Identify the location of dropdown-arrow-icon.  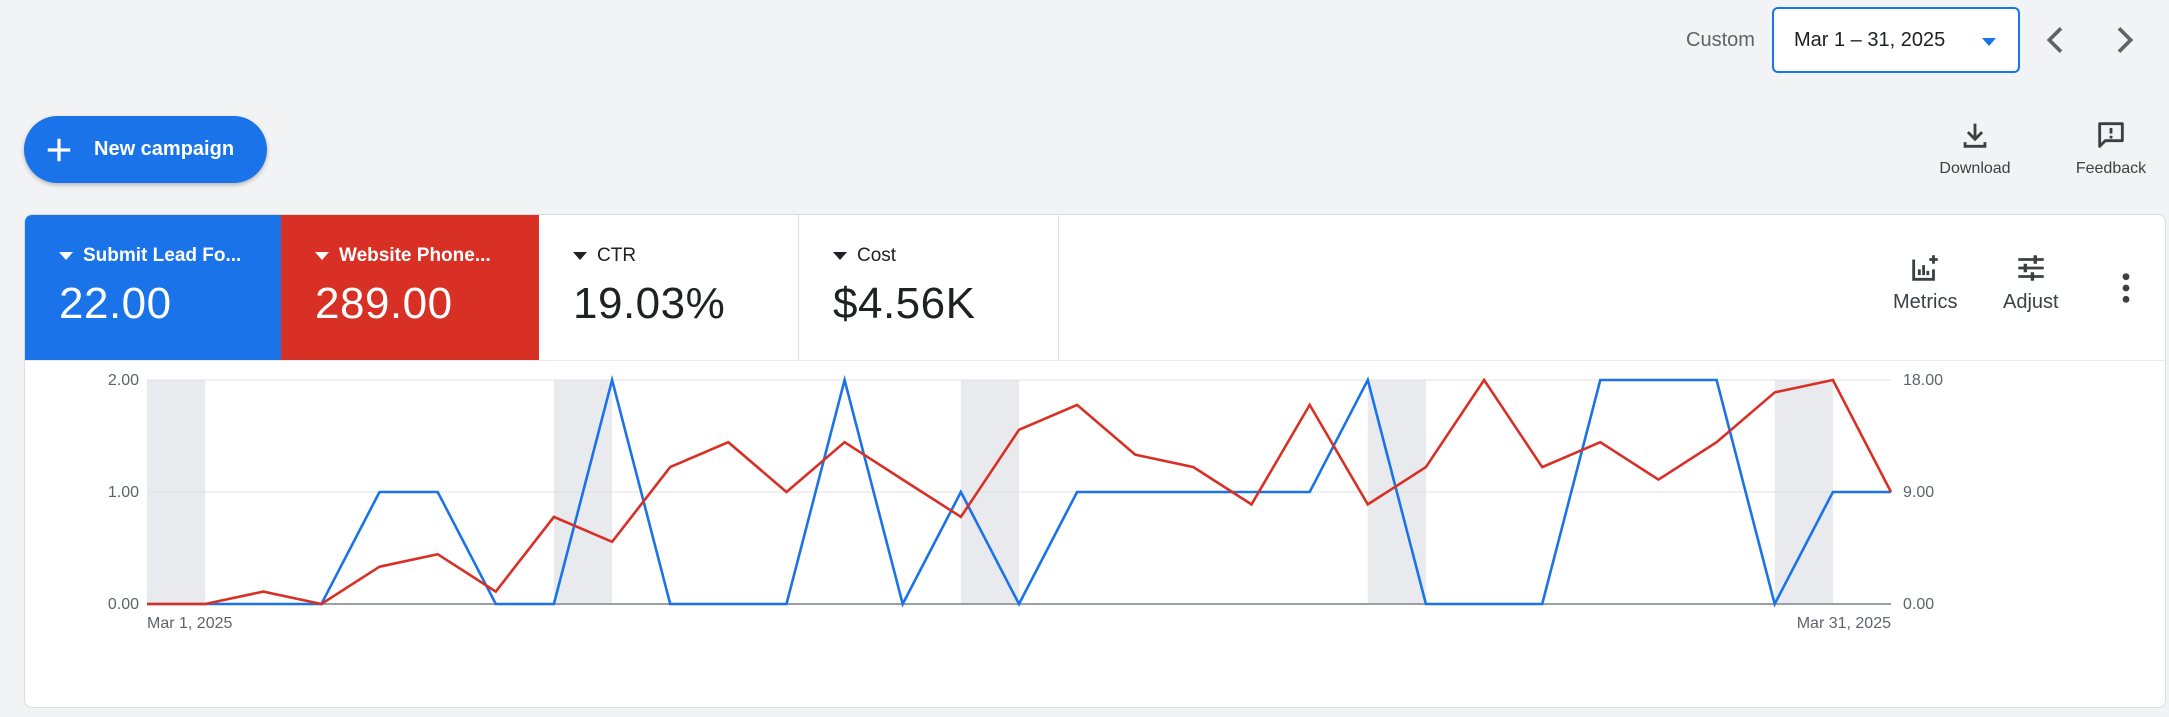
(1989, 42).